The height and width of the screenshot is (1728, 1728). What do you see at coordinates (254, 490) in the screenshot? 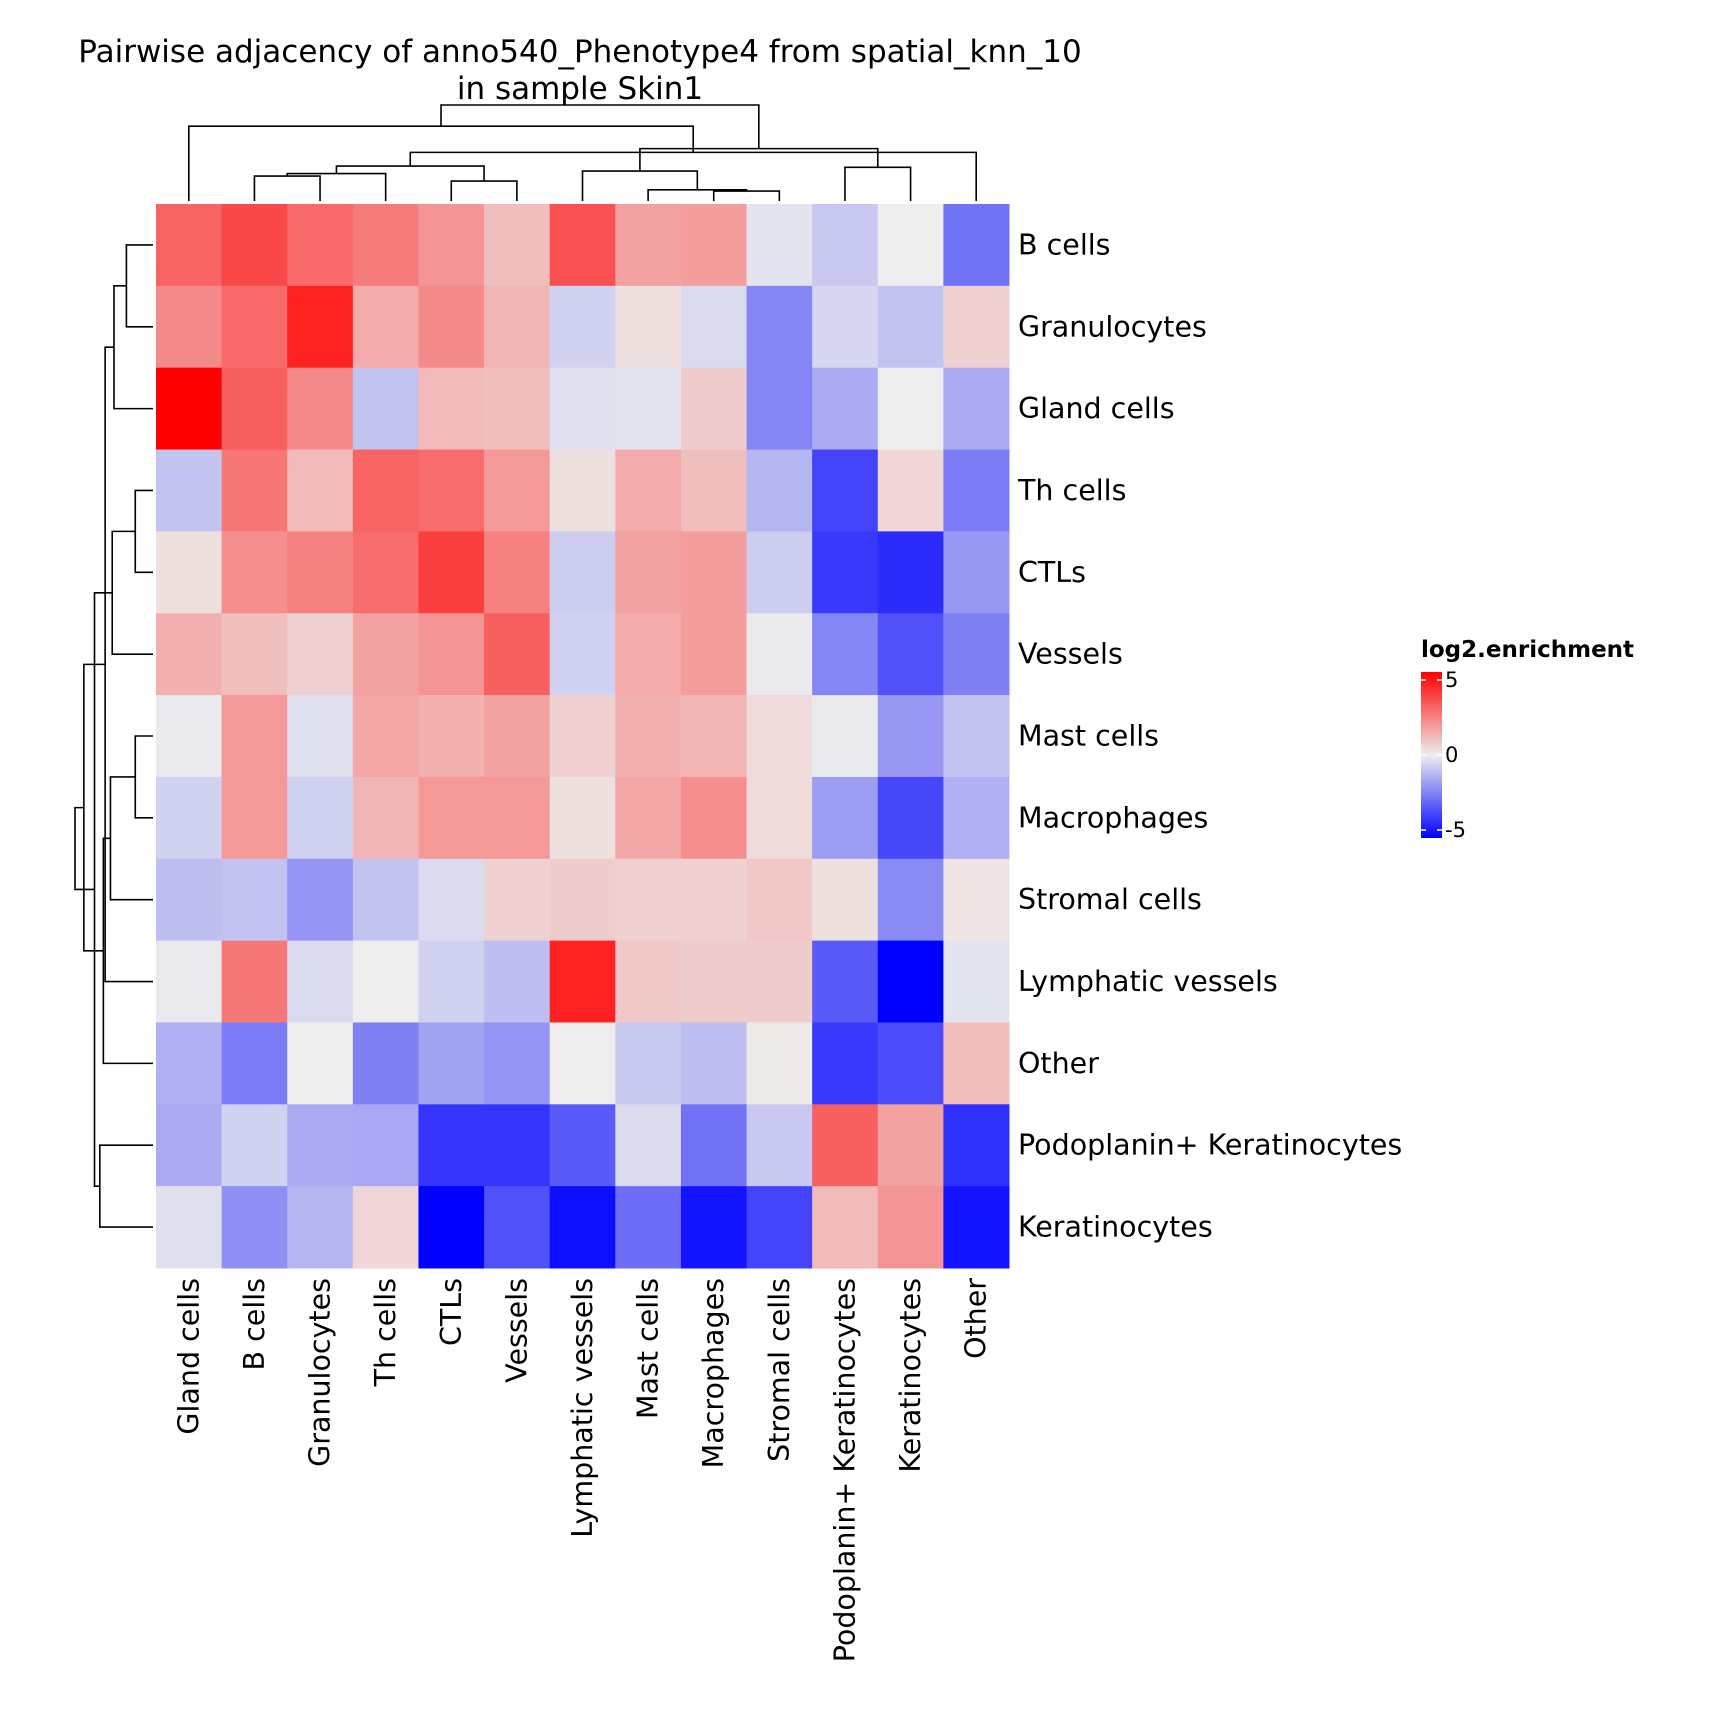
I see `heatmap-cell-th-cells-x-b-cells` at bounding box center [254, 490].